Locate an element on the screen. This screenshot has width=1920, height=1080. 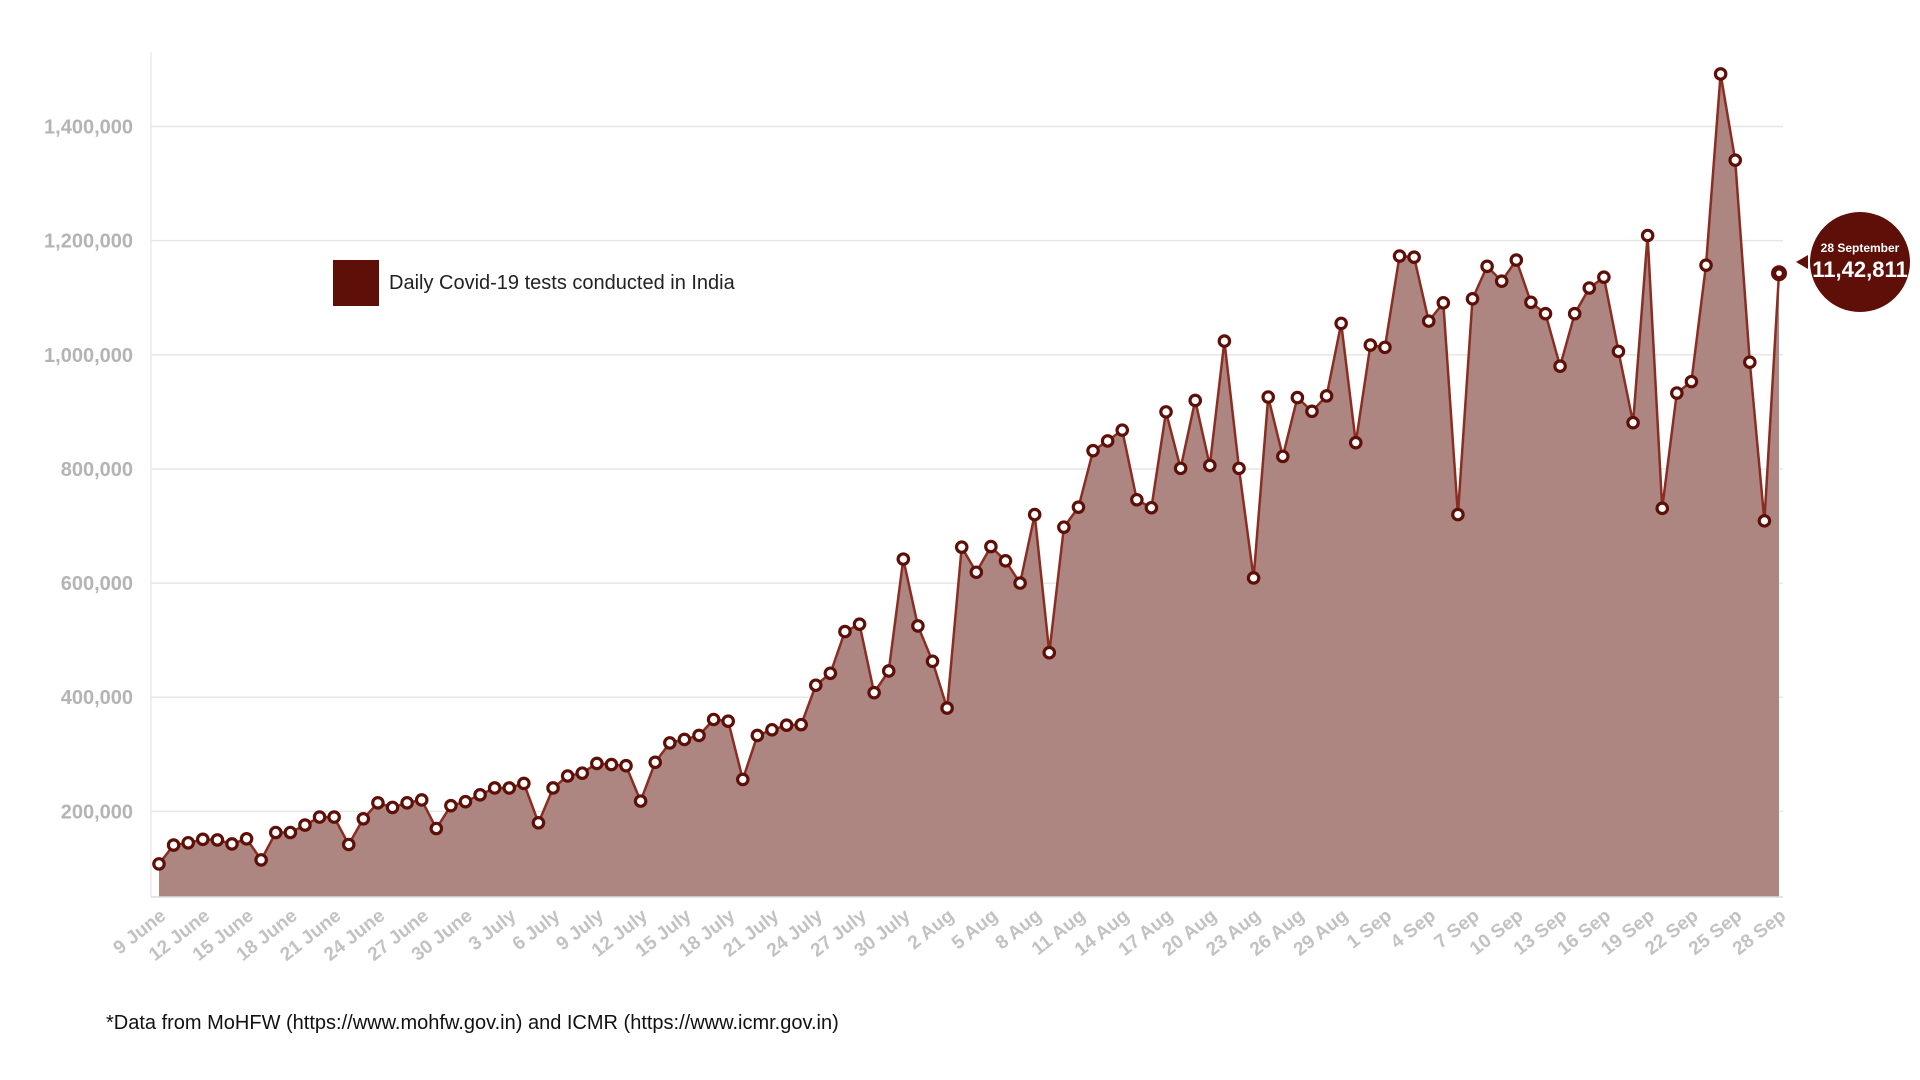
x-tick-label: 5 Aug is located at coordinates (975, 929).